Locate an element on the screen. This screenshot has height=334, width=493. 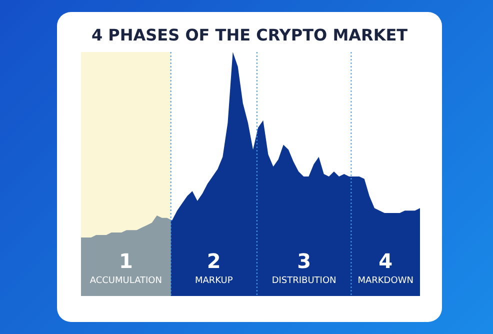
annotation: 4 MARKDOWN is located at coordinates (386, 267).